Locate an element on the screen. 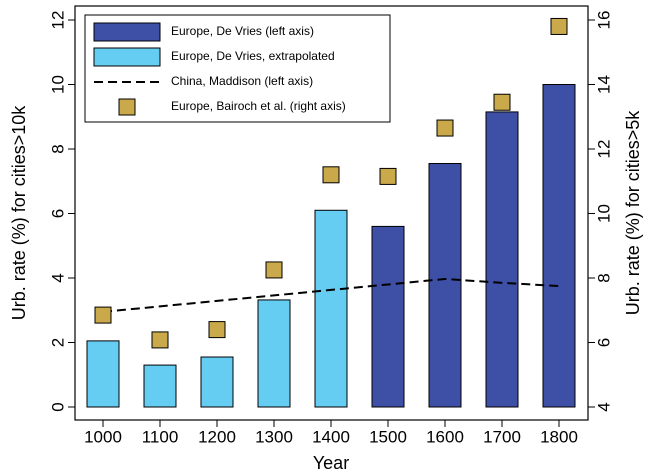 Image resolution: width=648 pixels, height=475 pixels. line is located at coordinates (331, 295).